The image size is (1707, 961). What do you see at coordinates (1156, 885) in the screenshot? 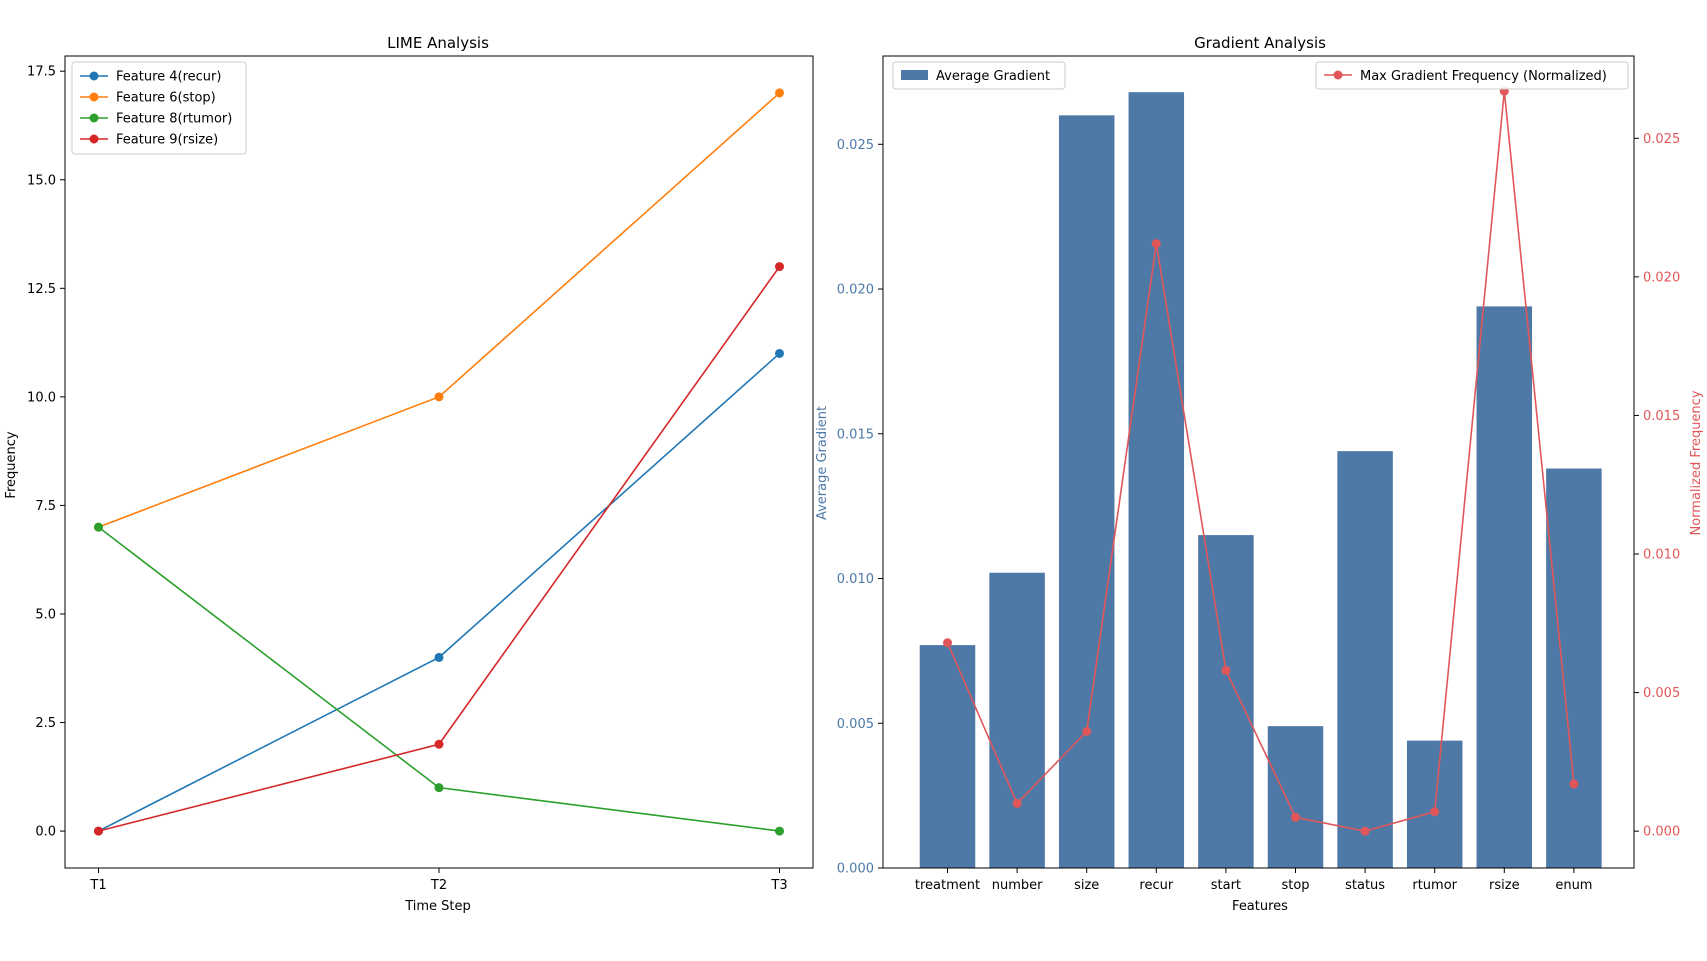
I see `gradient-x-tick-label: recur` at bounding box center [1156, 885].